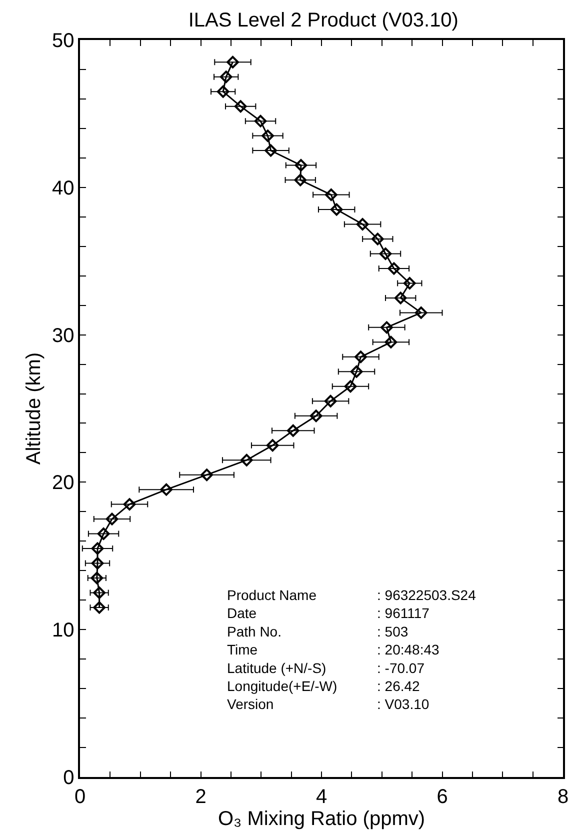 The width and height of the screenshot is (588, 837). What do you see at coordinates (563, 797) in the screenshot?
I see `x-tick-label: 8` at bounding box center [563, 797].